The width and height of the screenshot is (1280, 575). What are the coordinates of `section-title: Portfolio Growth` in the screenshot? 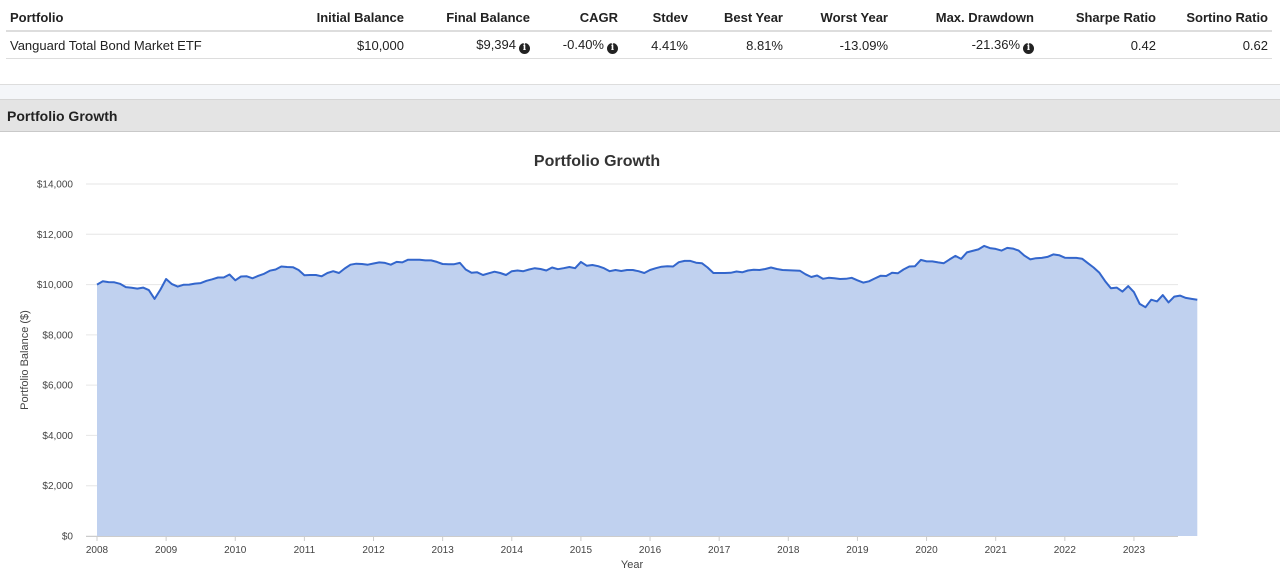 It's located at (62, 116).